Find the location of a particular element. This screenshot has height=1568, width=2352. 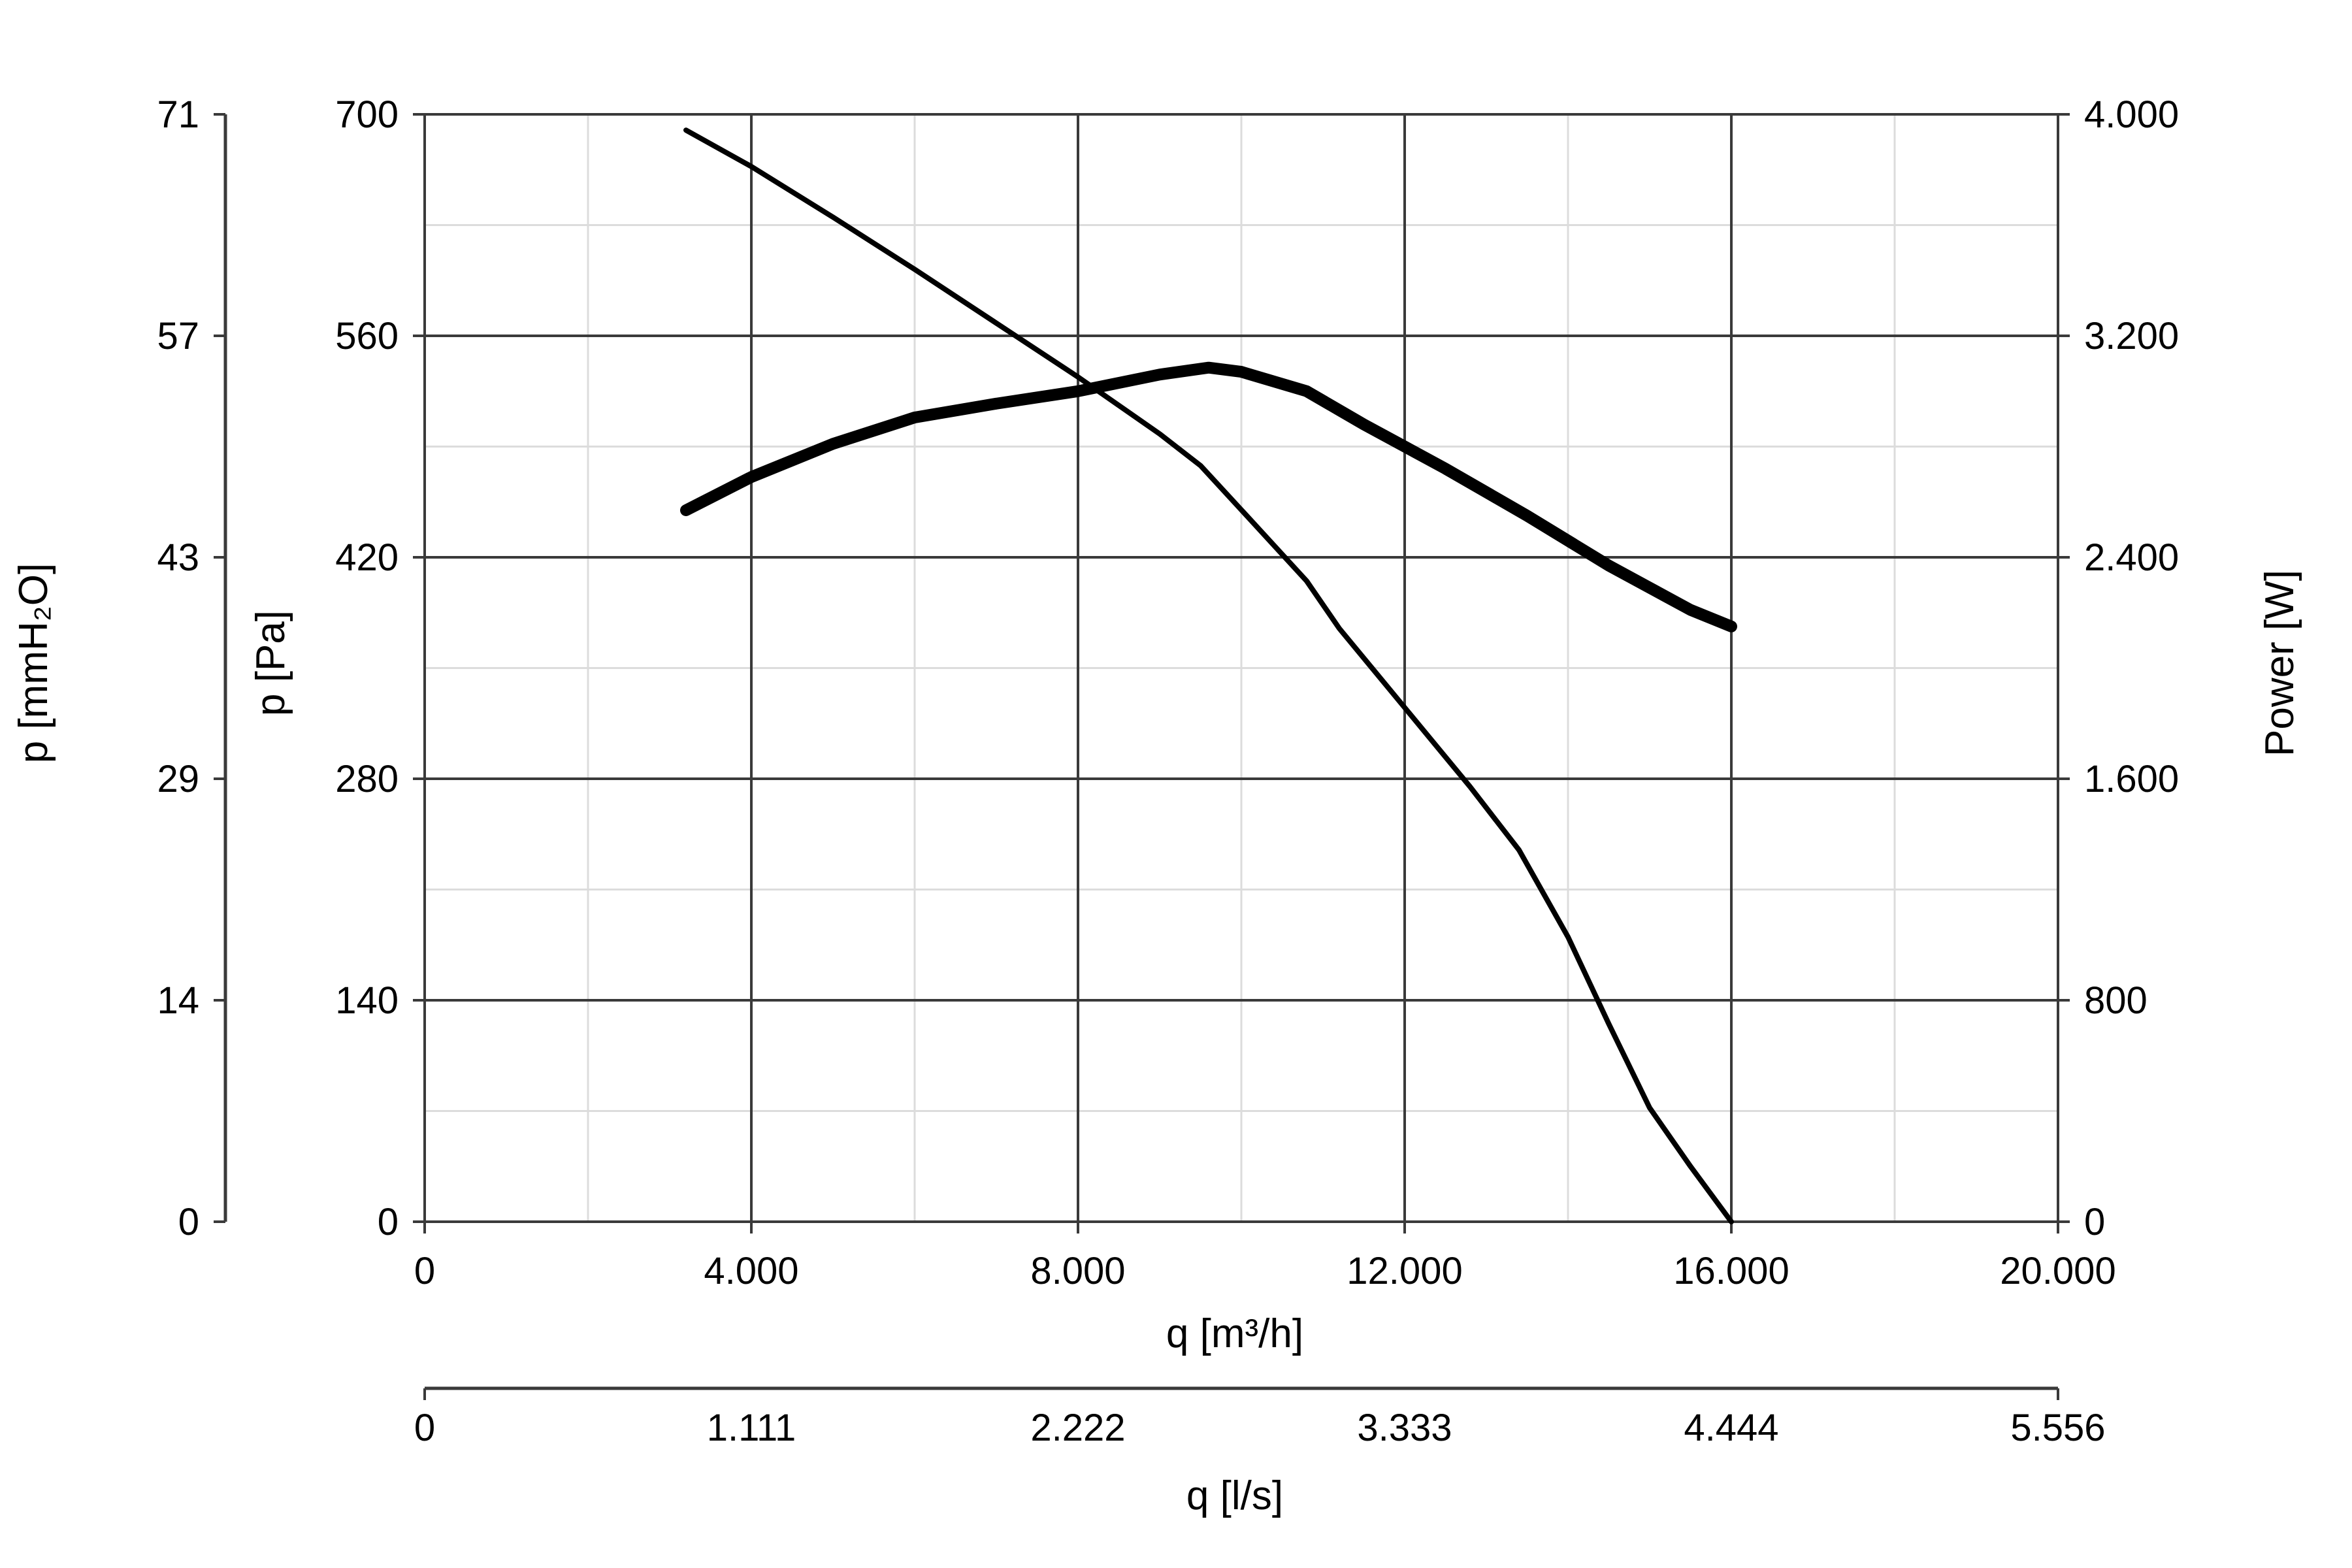

y-left-outer-tick-label: 43 is located at coordinates (178, 557).